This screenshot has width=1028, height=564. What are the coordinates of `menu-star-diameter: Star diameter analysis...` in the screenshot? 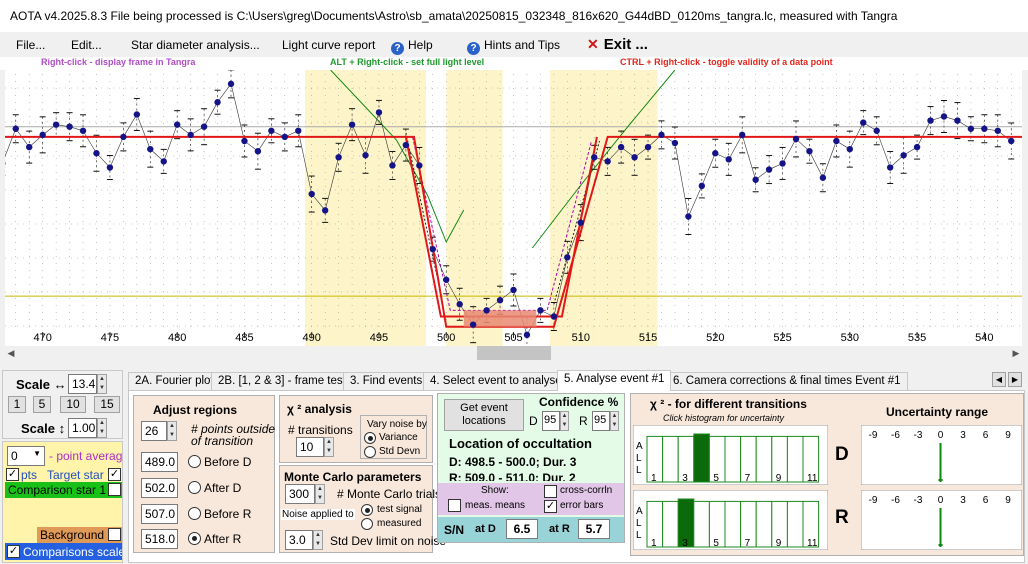 It's located at (195, 45).